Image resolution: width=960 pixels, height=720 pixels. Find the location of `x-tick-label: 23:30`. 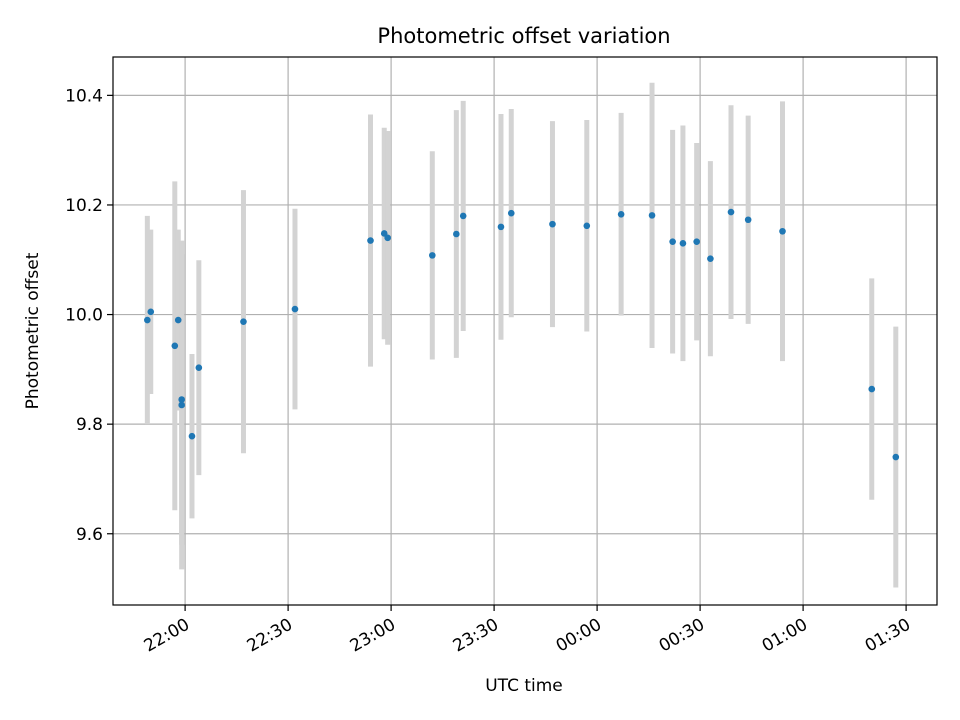

x-tick-label: 23:30 is located at coordinates (476, 636).